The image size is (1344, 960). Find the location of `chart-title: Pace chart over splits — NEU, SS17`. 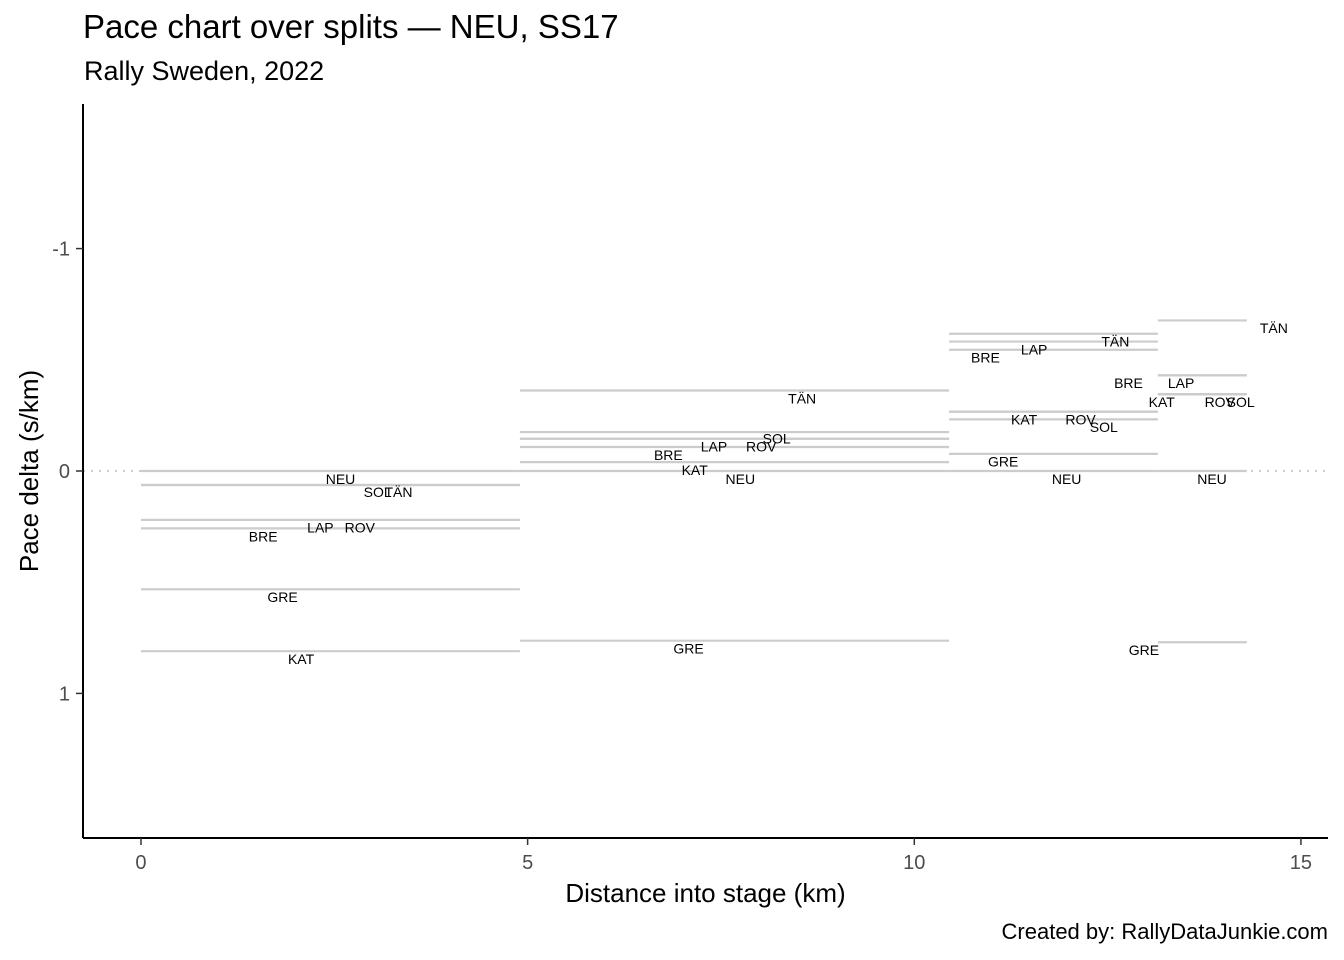

chart-title: Pace chart over splits — NEU, SS17 is located at coordinates (351, 26).